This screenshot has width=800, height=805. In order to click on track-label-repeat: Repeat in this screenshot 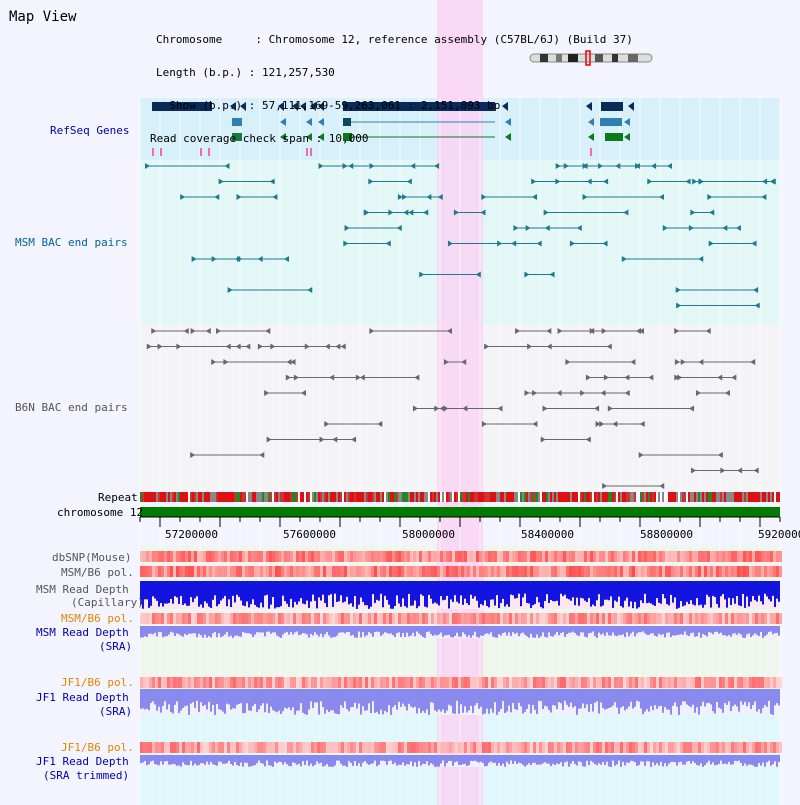, I will do `click(118, 497)`.